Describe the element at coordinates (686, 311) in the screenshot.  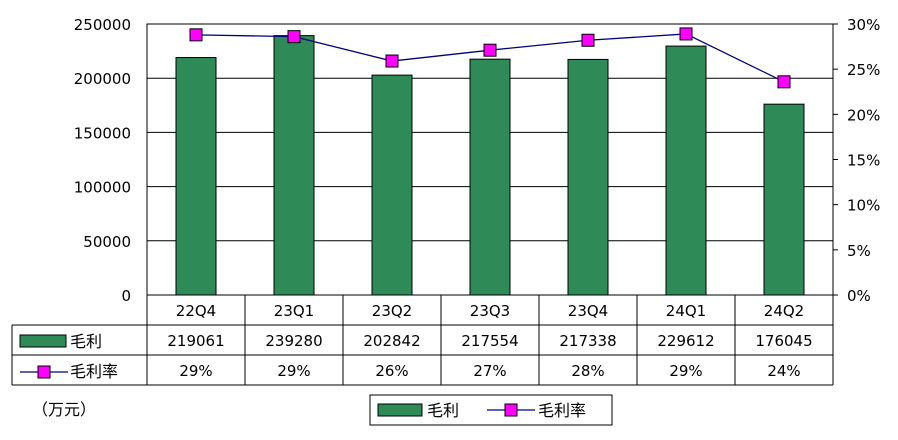
I see `x-tick-label: 24Q1` at that location.